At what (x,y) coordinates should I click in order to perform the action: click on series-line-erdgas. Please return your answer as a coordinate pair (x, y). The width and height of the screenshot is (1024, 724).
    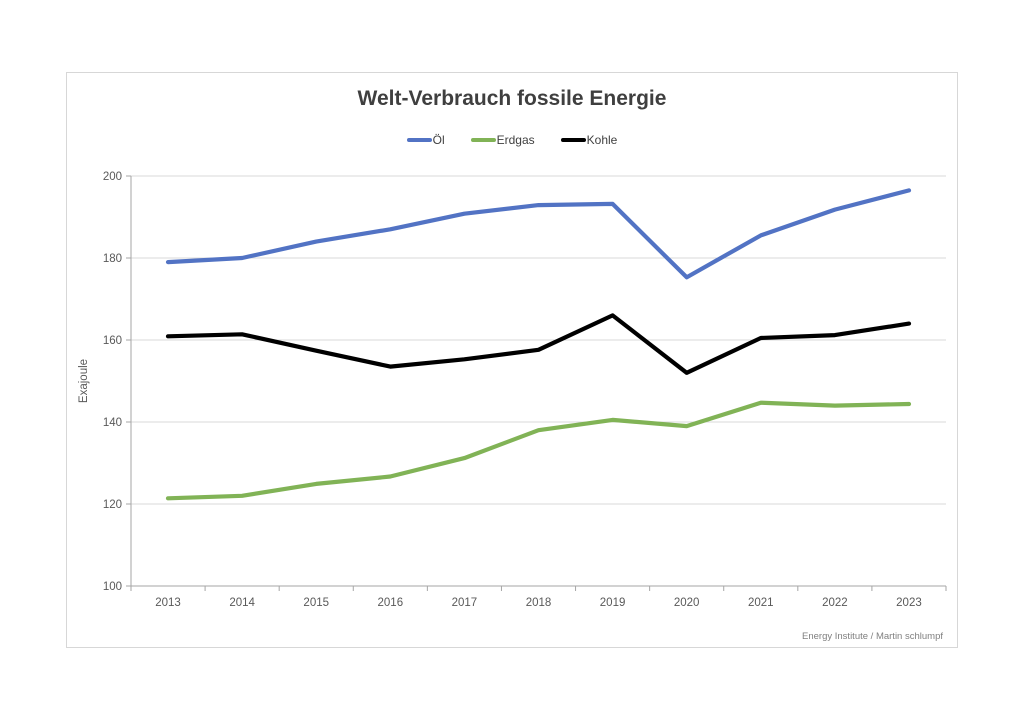
    Looking at the image, I should click on (538, 450).